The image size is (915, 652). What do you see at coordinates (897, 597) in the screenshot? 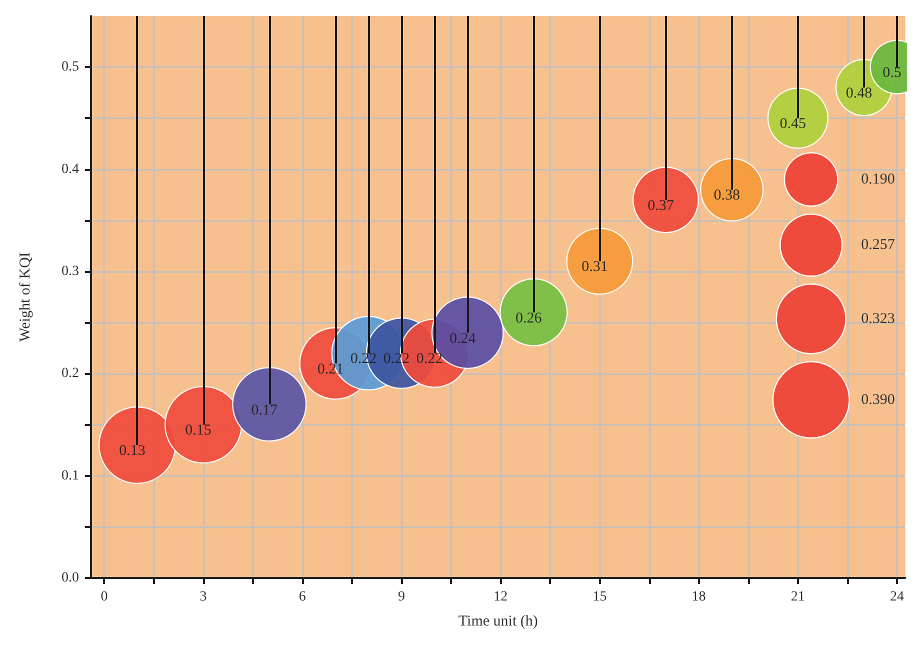
I see `x-tick-label: 24` at bounding box center [897, 597].